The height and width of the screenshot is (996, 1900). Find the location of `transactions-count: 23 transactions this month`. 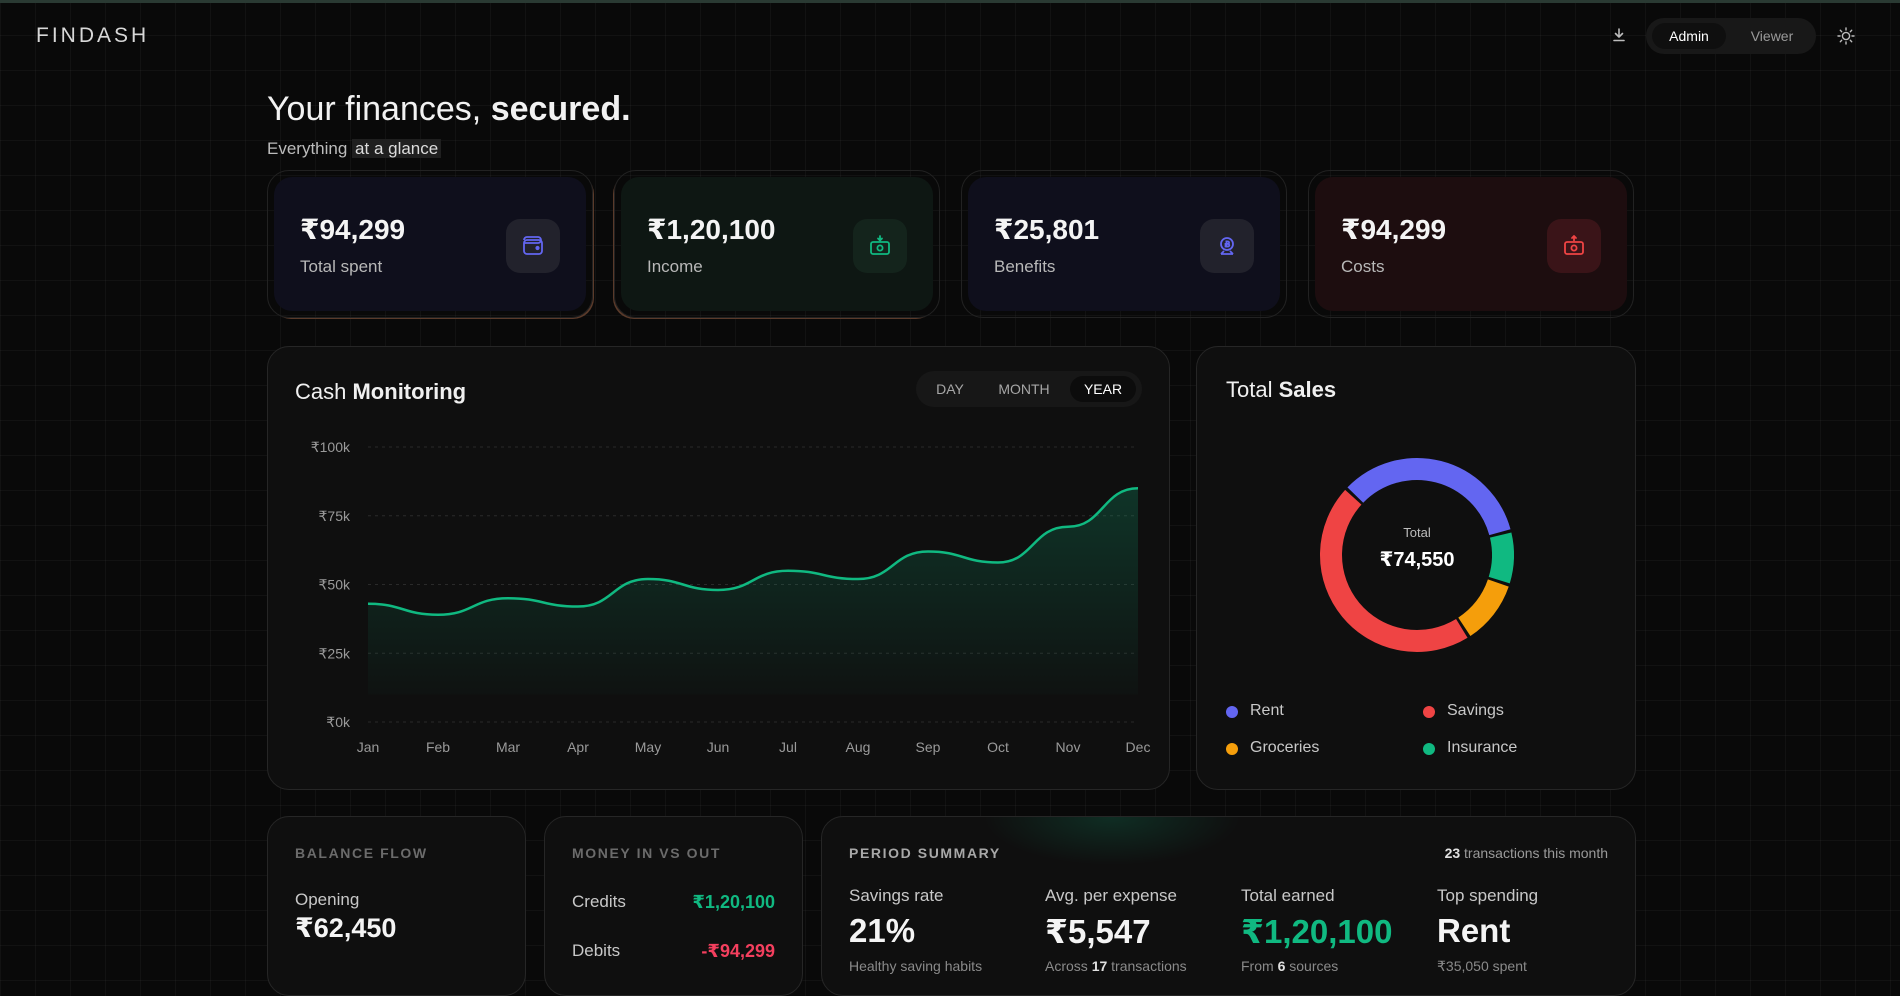

transactions-count: 23 transactions this month is located at coordinates (1526, 853).